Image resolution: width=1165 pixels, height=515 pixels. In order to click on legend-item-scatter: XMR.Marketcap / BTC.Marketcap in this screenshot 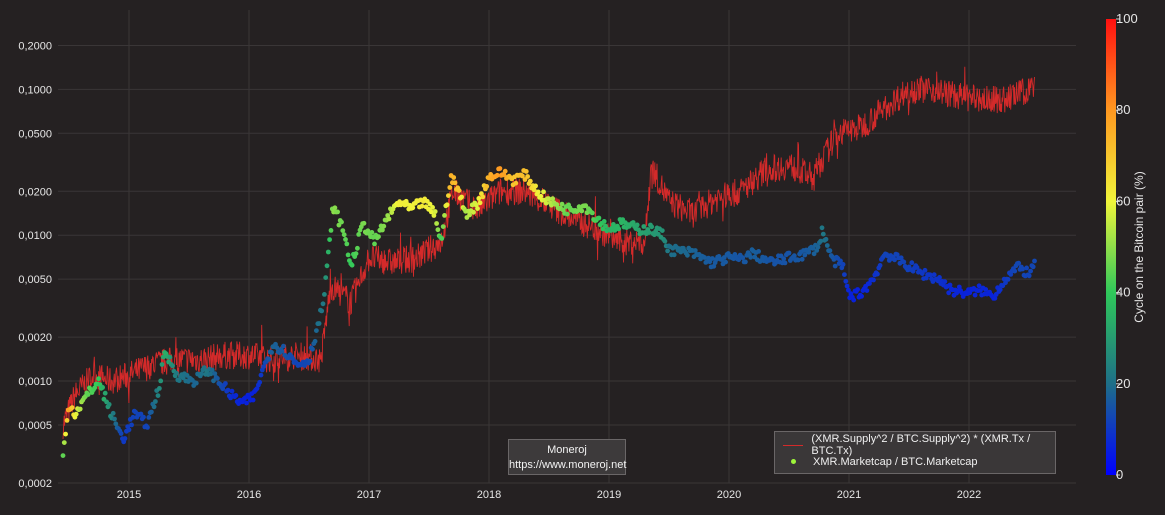, I will do `click(880, 462)`.